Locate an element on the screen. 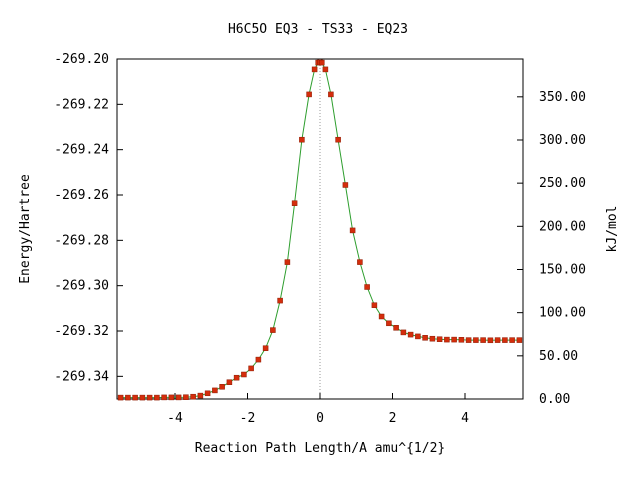 This screenshot has width=640, height=480. y-tick-label: -269.22 is located at coordinates (81, 104).